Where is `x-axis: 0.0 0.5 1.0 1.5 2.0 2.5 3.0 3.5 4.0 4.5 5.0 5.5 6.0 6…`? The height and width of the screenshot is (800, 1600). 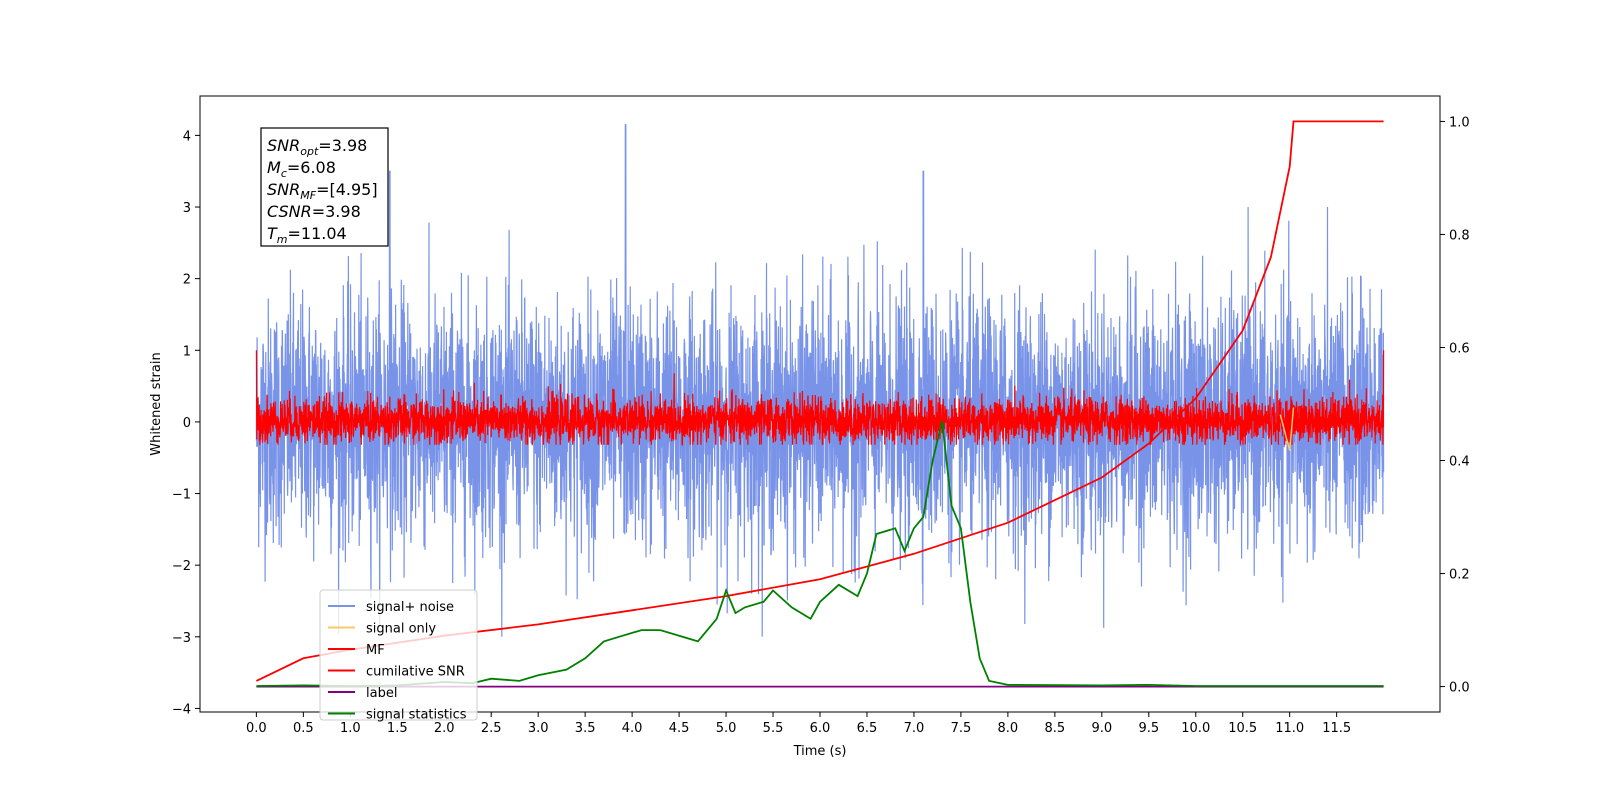
x-axis: 0.0 0.5 1.0 1.5 2.0 2.5 3.0 3.5 4.0 4.5 5.0 5.5 6.0 6… is located at coordinates (798, 724).